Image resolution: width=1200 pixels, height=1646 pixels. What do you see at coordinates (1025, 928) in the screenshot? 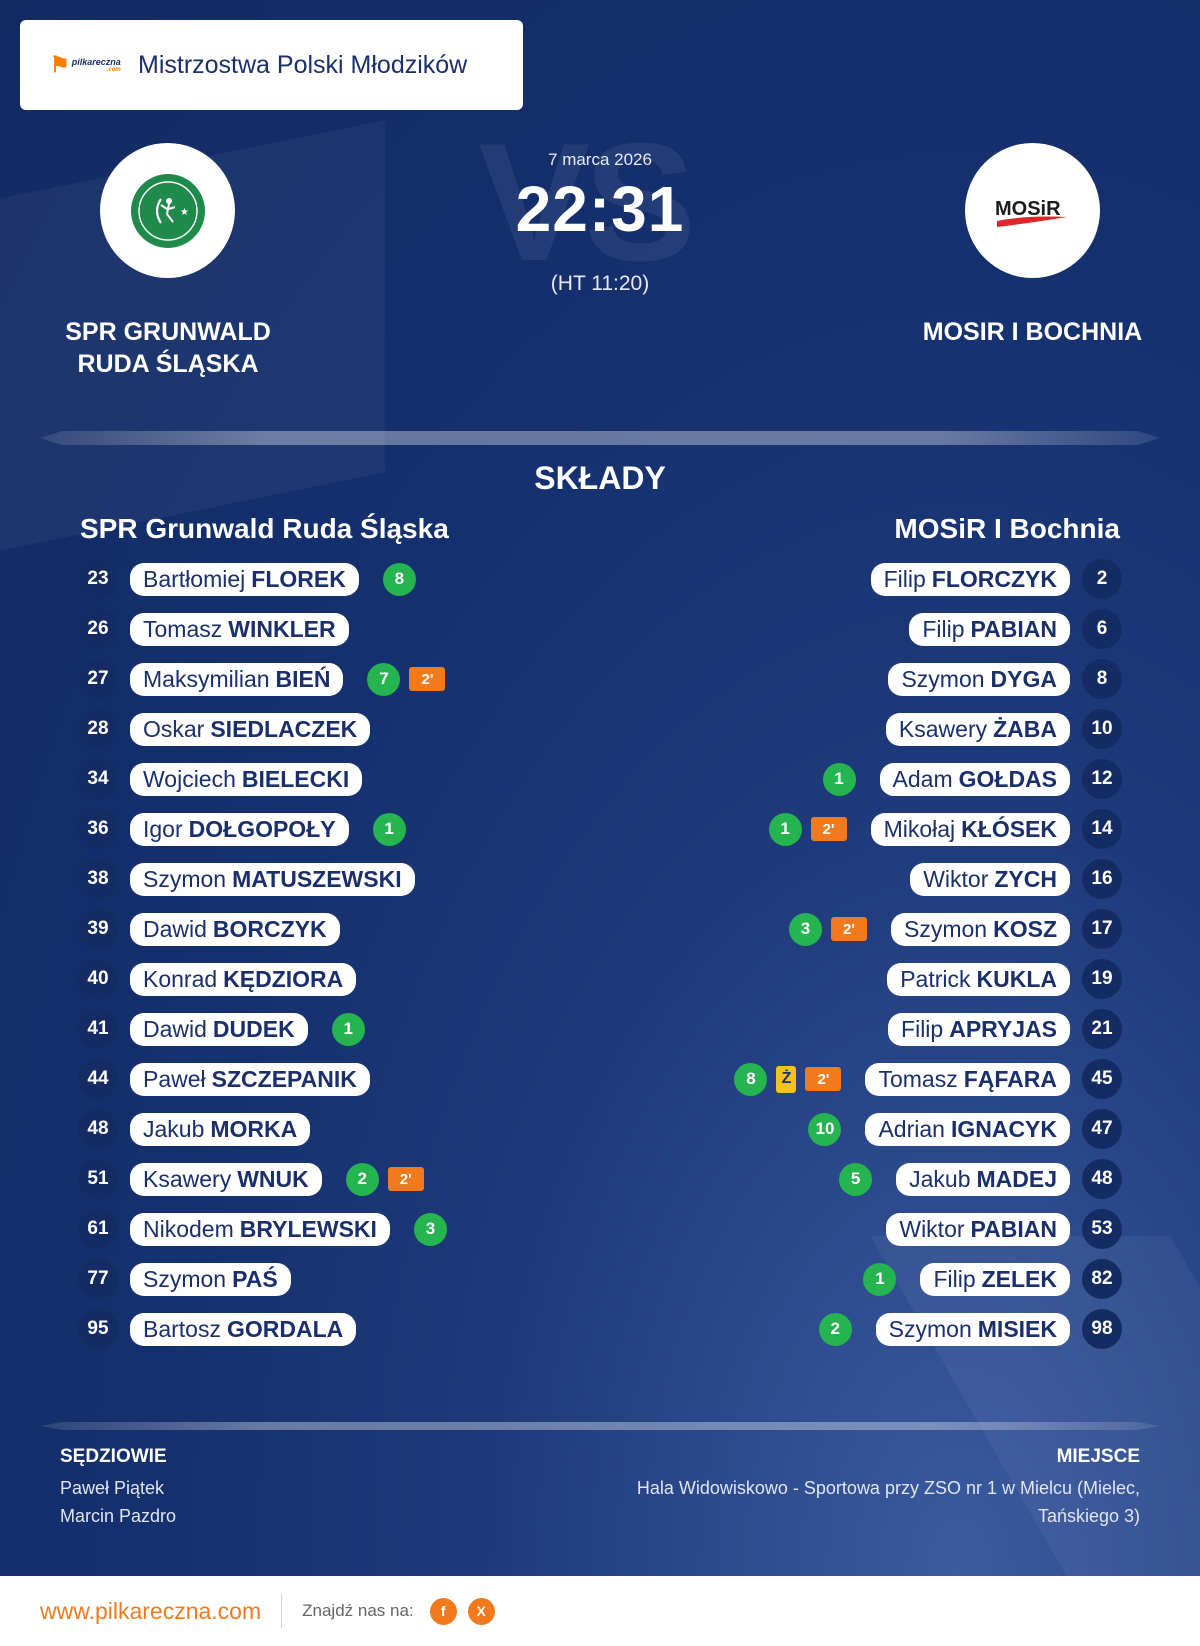
I see `player-last-name: KOSZ` at bounding box center [1025, 928].